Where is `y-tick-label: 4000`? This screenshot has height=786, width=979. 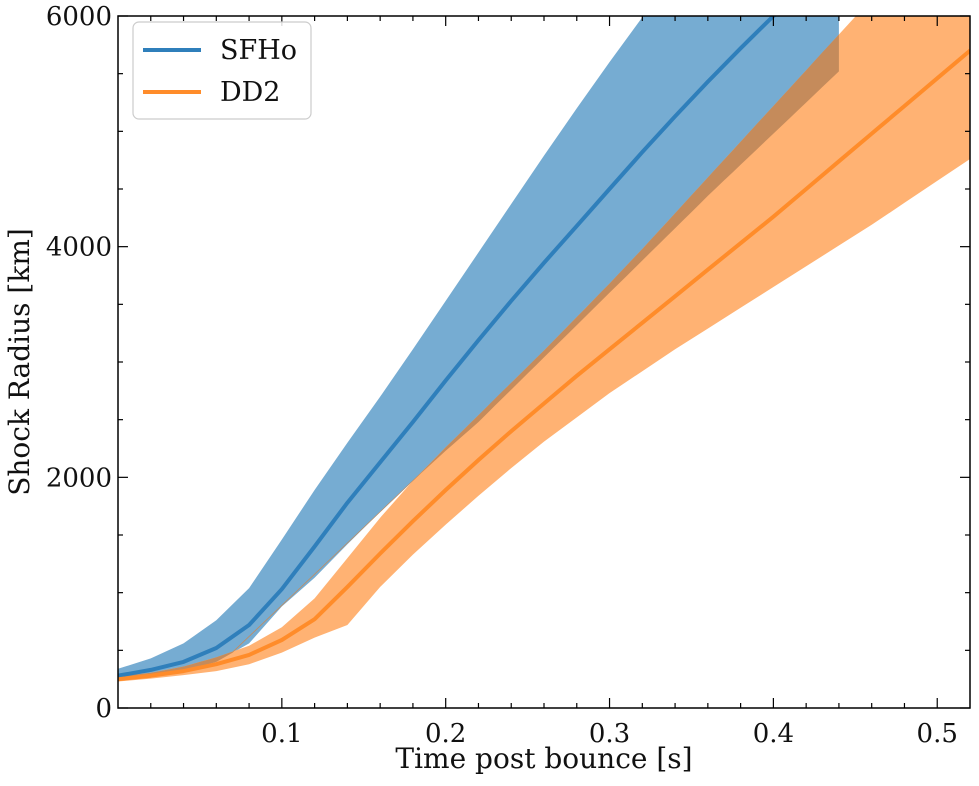
y-tick-label: 4000 is located at coordinates (79, 248).